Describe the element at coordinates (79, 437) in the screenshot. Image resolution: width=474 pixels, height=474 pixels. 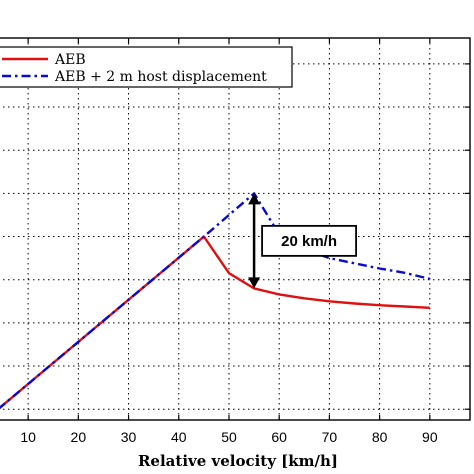
I see `x-tick-label-1: 20` at that location.